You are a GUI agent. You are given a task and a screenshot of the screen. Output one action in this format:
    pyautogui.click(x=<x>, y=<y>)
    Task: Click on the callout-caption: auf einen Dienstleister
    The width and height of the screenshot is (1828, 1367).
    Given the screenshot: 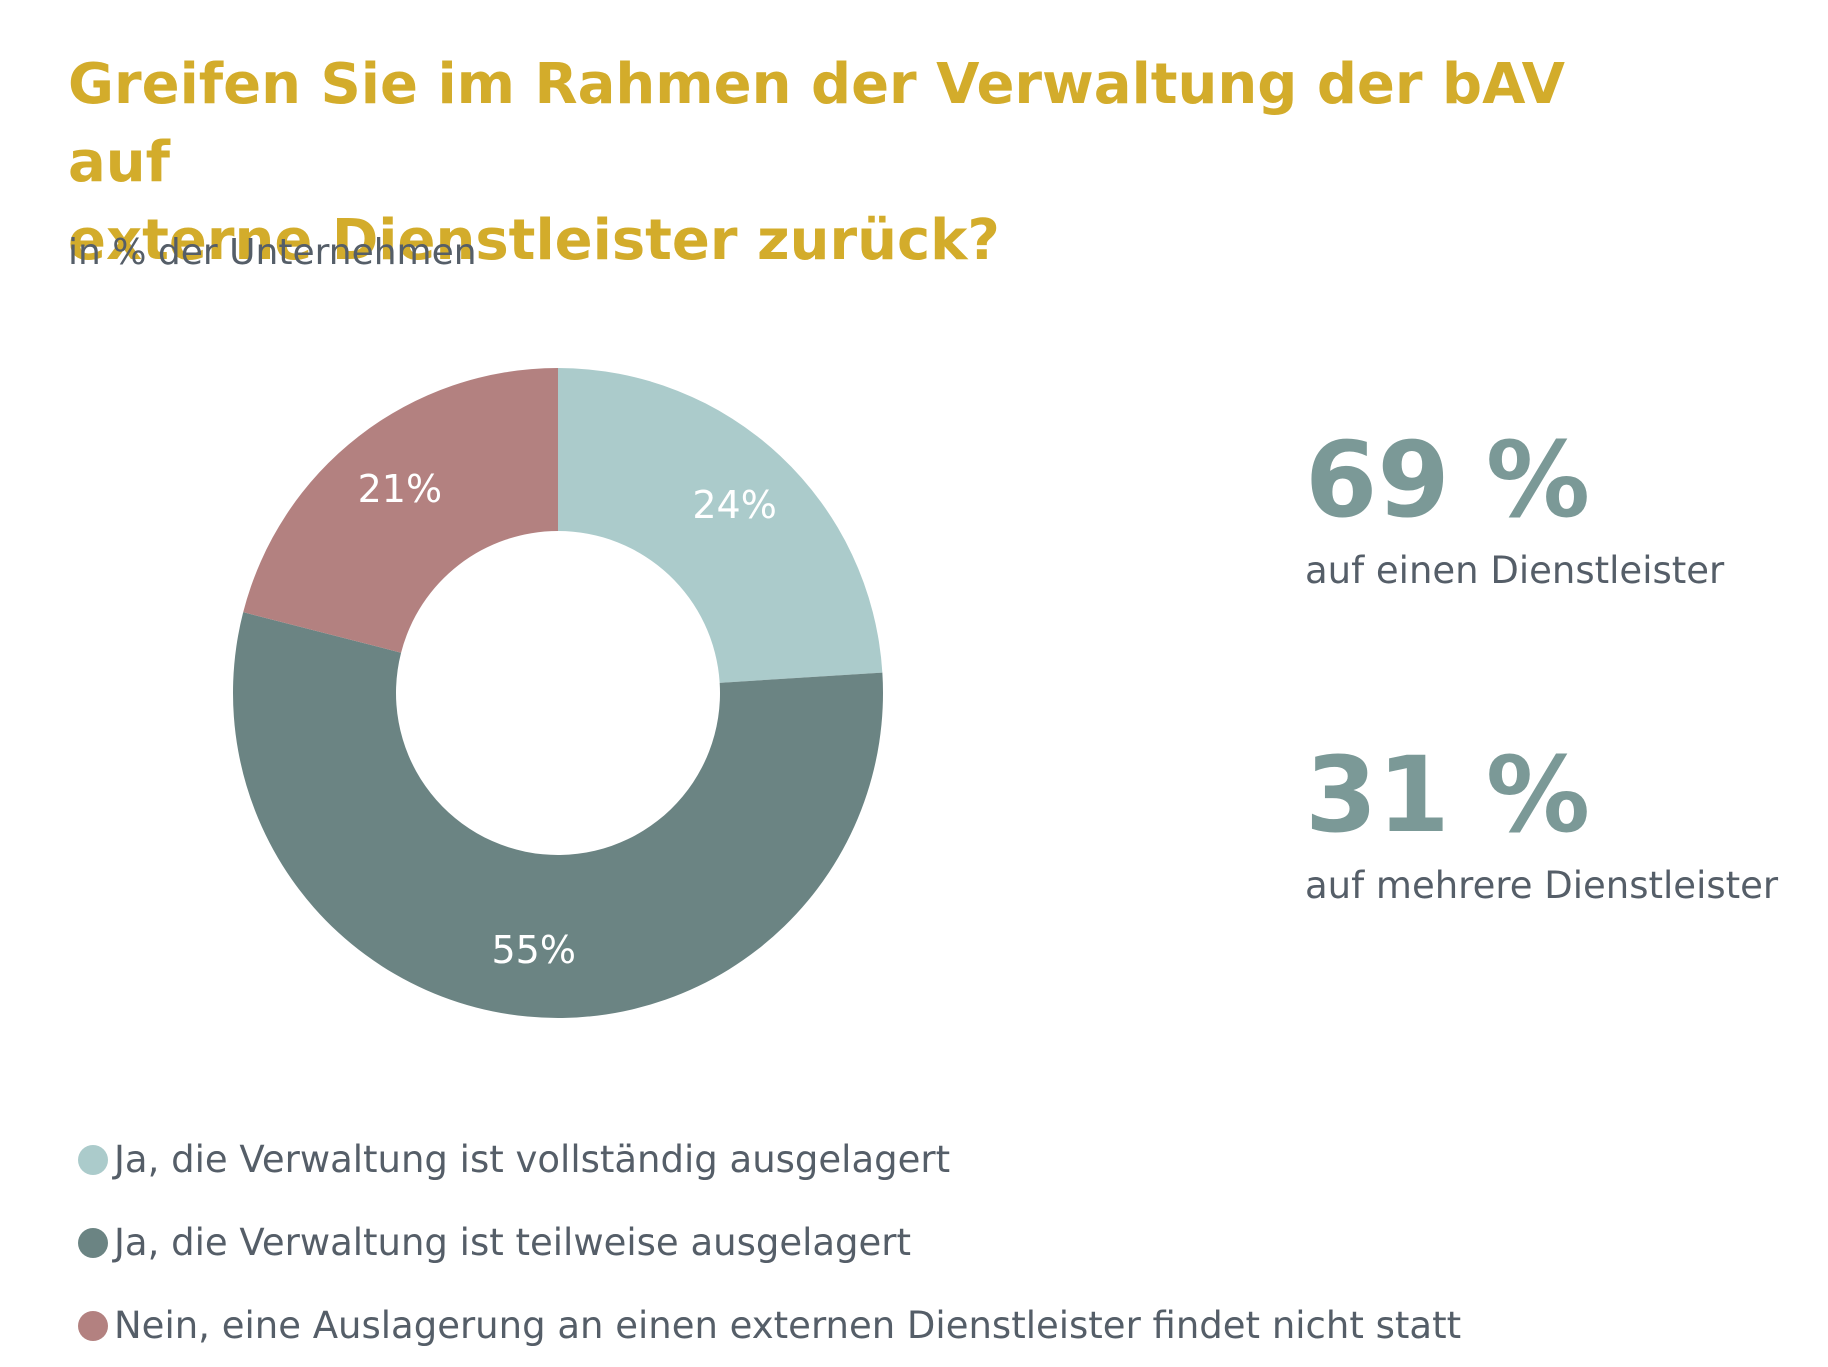 What is the action you would take?
    pyautogui.click(x=1515, y=570)
    